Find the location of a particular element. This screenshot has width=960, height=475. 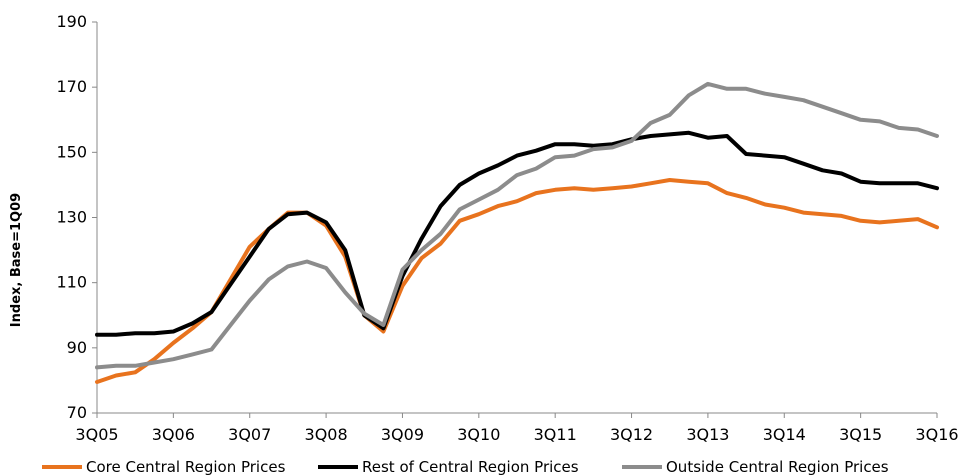

y-tick-label: 170 is located at coordinates (71, 86).